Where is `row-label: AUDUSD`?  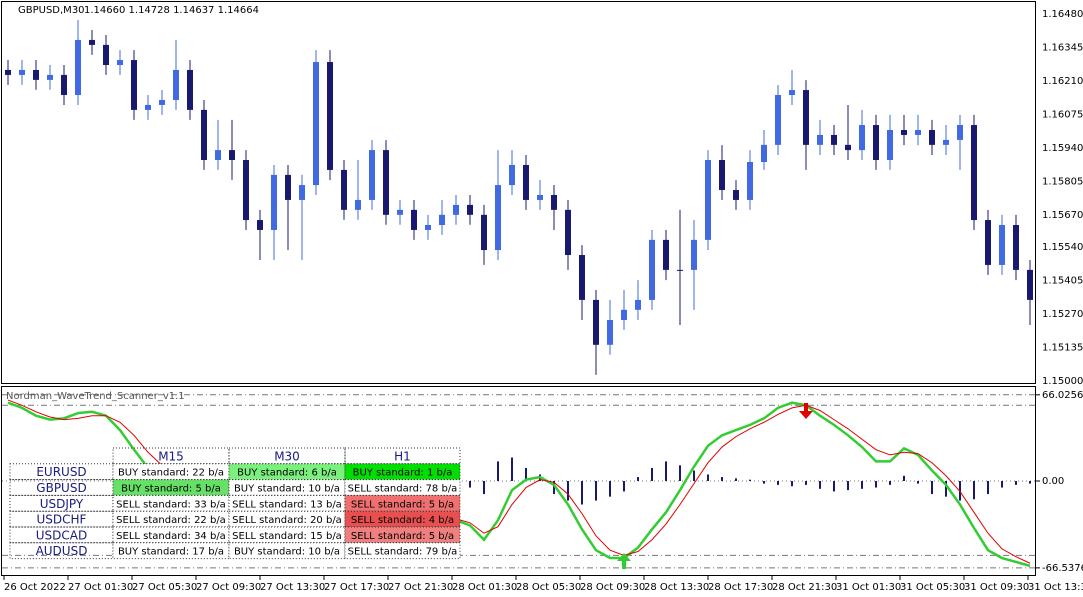 row-label: AUDUSD is located at coordinates (62, 551).